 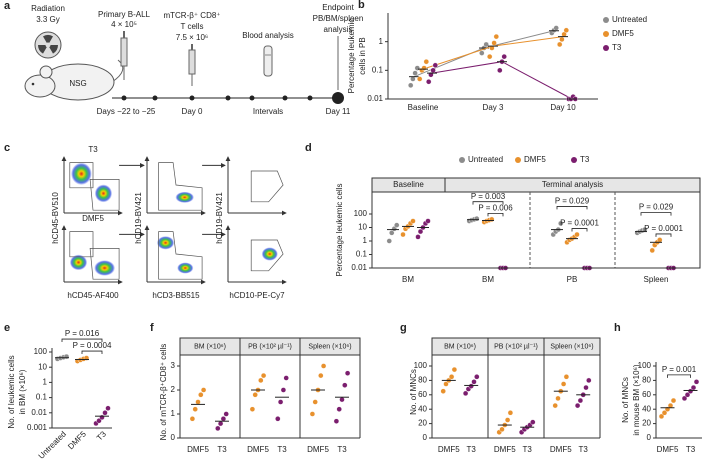 What do you see at coordinates (93, 295) in the screenshot?
I see `x-axis-label: hCD45-AF400` at bounding box center [93, 295].